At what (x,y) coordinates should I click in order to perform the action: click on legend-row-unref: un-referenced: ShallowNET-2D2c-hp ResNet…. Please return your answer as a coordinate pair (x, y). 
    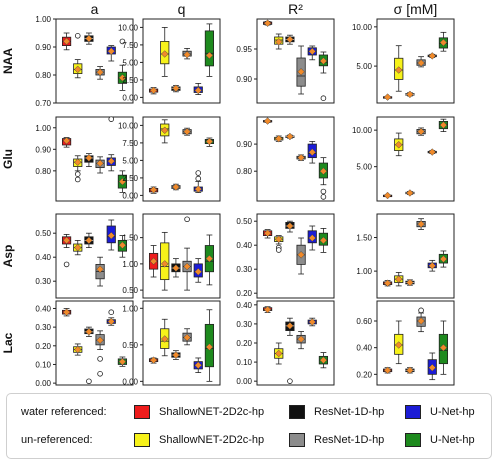
    Looking at the image, I should click on (249, 441).